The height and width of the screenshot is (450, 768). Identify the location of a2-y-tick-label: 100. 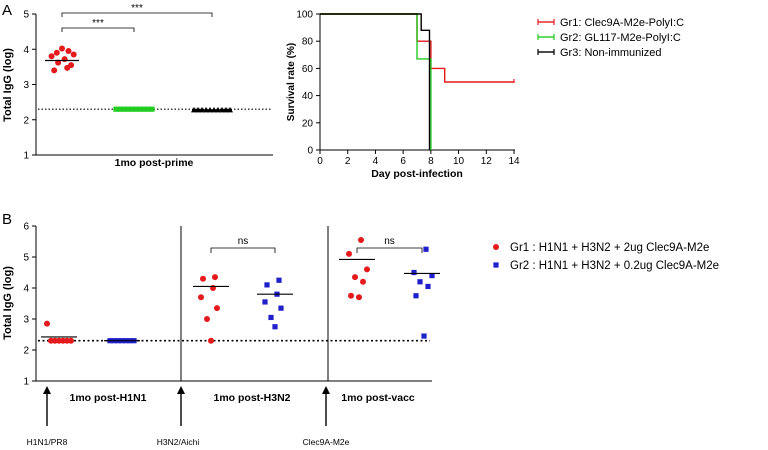
(304, 15).